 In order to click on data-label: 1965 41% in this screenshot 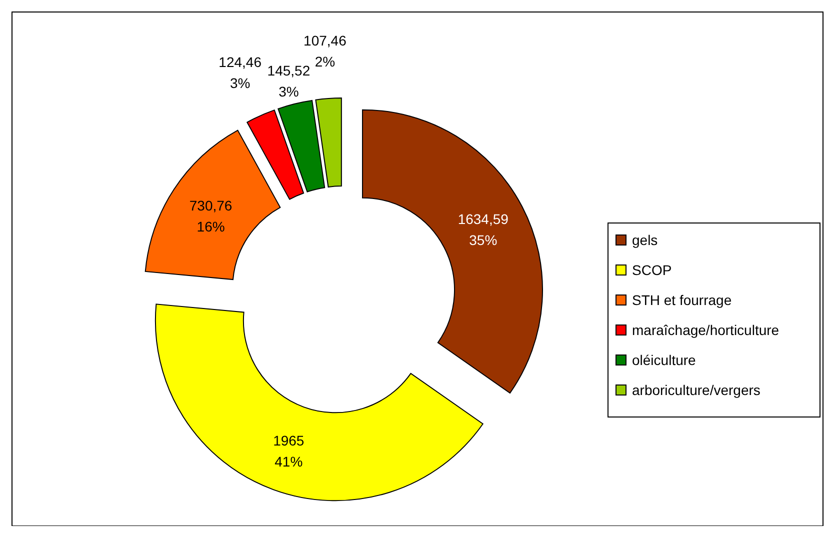, I will do `click(288, 451)`.